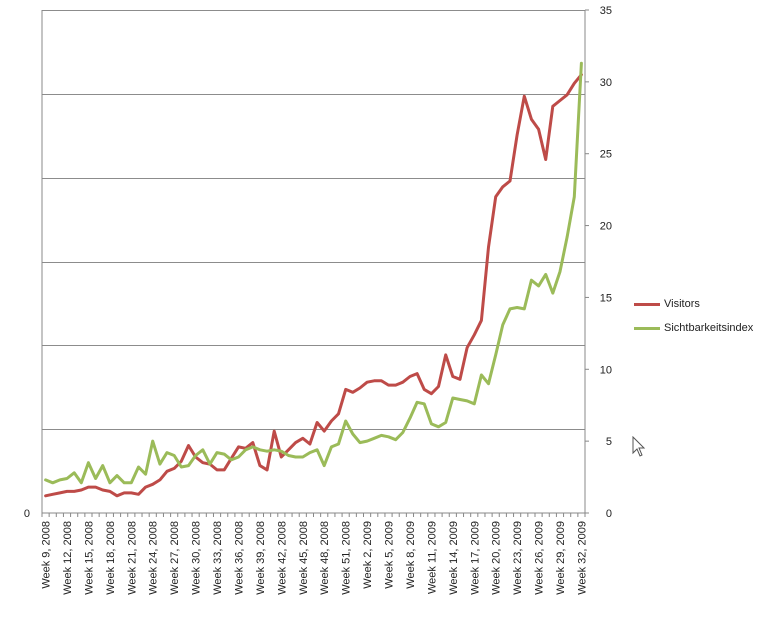 Image resolution: width=771 pixels, height=624 pixels. What do you see at coordinates (111, 558) in the screenshot?
I see `x-tick-label: Week 18, 2008` at bounding box center [111, 558].